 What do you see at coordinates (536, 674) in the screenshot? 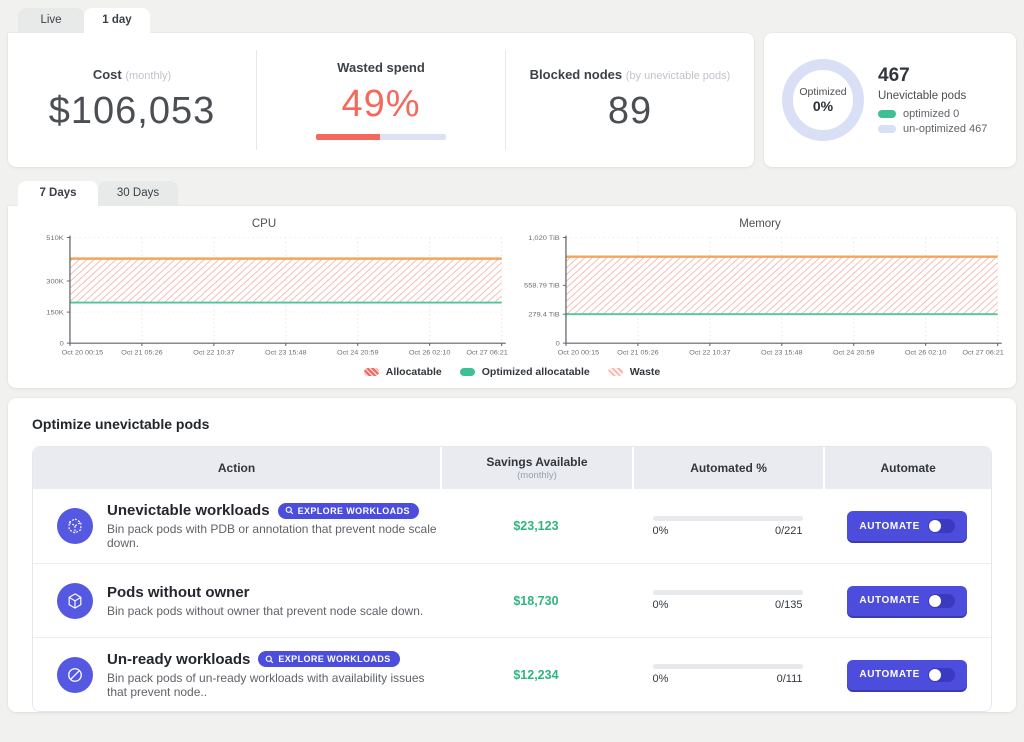
I see `savings-value: $12,234` at bounding box center [536, 674].